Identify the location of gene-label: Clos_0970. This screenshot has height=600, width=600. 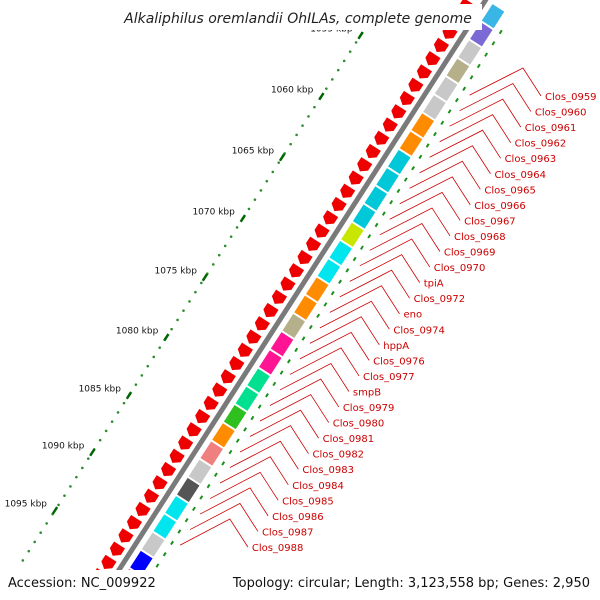
(460, 268).